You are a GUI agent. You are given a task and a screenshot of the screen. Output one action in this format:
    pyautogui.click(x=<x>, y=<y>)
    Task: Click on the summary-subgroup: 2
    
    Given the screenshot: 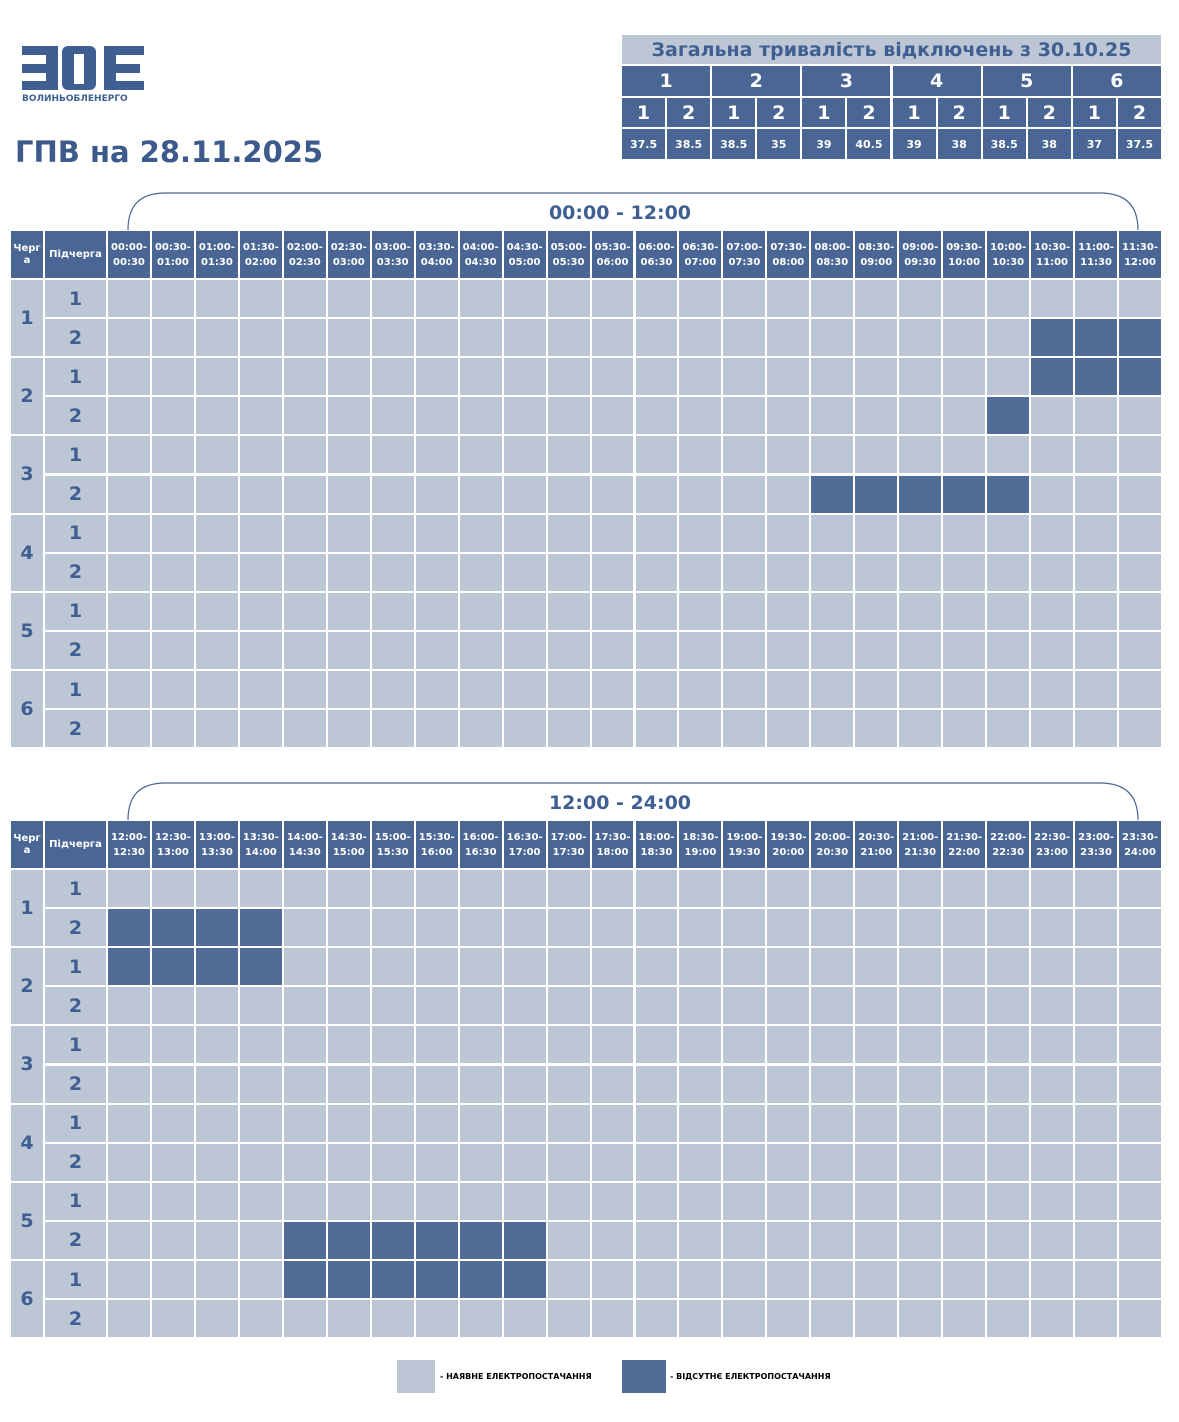 What is the action you would take?
    pyautogui.click(x=689, y=112)
    